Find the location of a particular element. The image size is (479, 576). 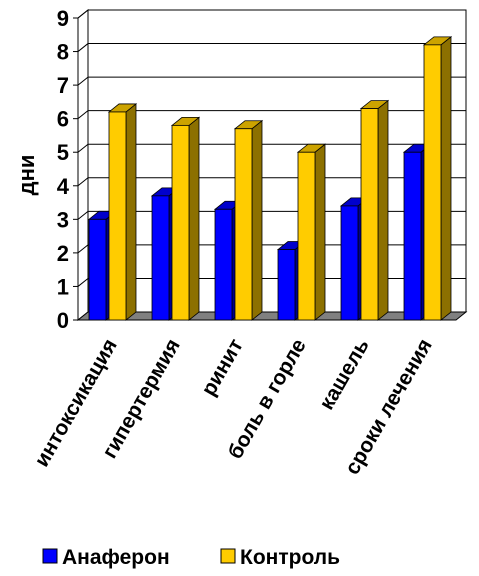

x-category-label: ринит is located at coordinates (222, 367).